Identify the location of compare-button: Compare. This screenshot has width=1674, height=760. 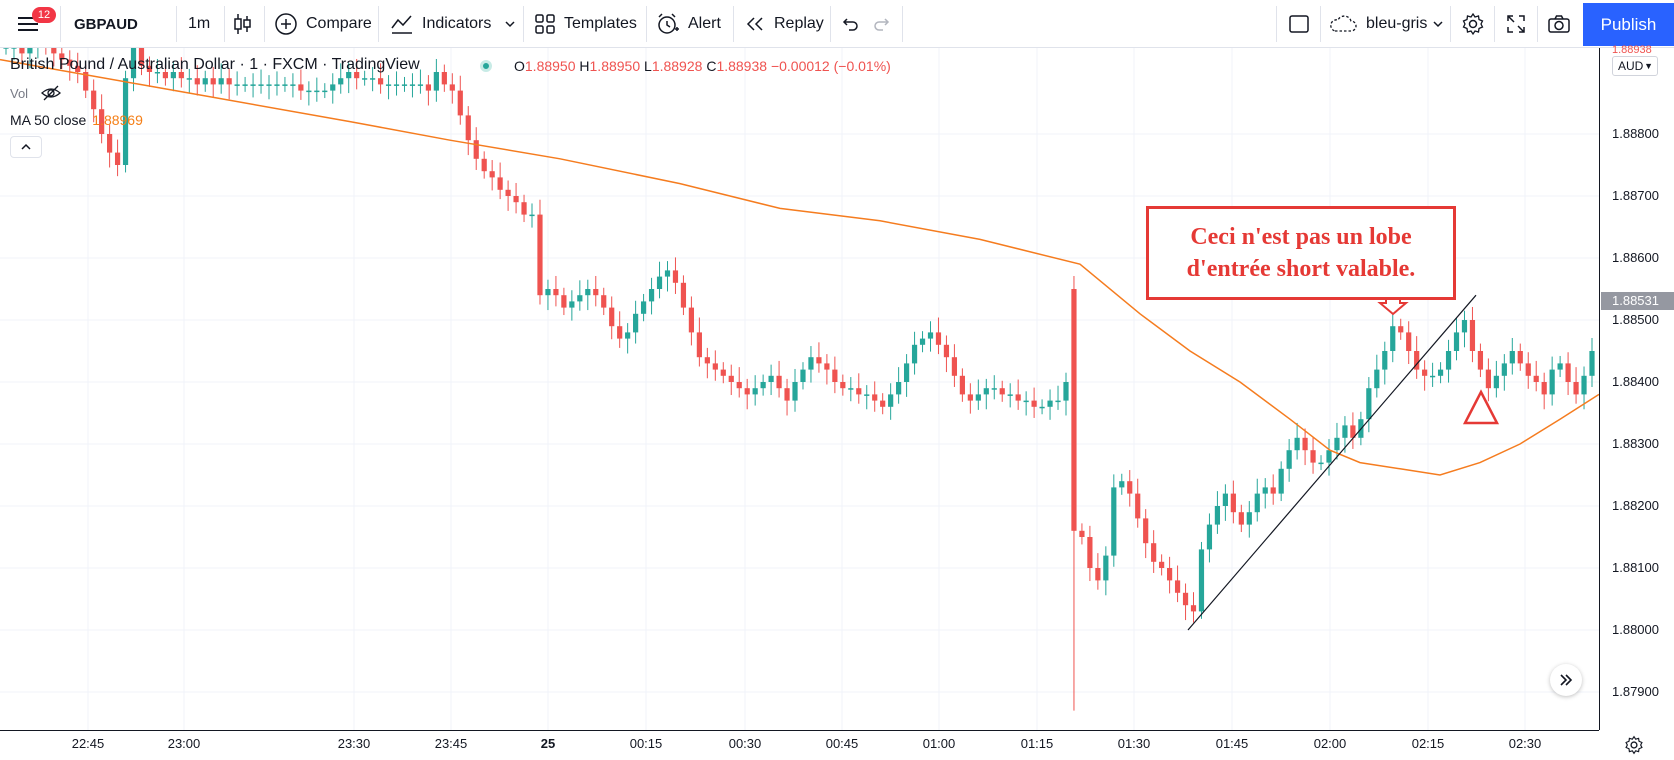
(323, 24).